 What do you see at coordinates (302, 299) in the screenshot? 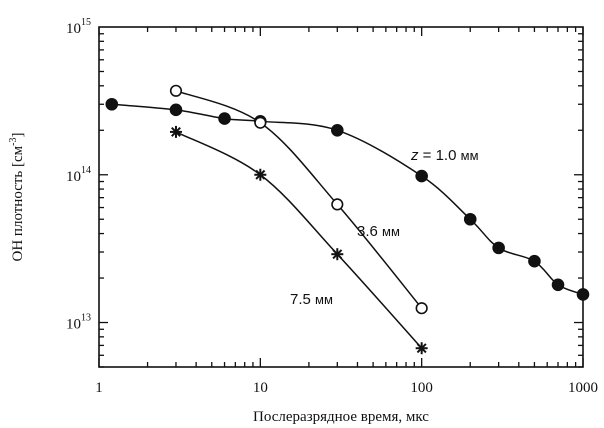
I see `series-label-value: 7.5` at bounding box center [302, 299].